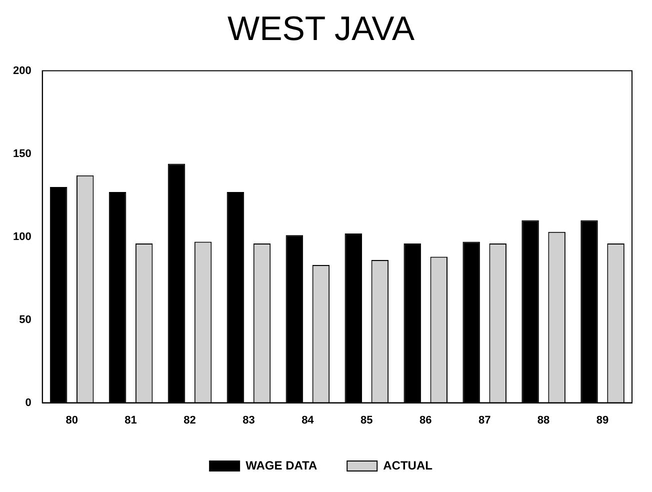  Describe the element at coordinates (22, 236) in the screenshot. I see `y-tick-label: 100` at that location.